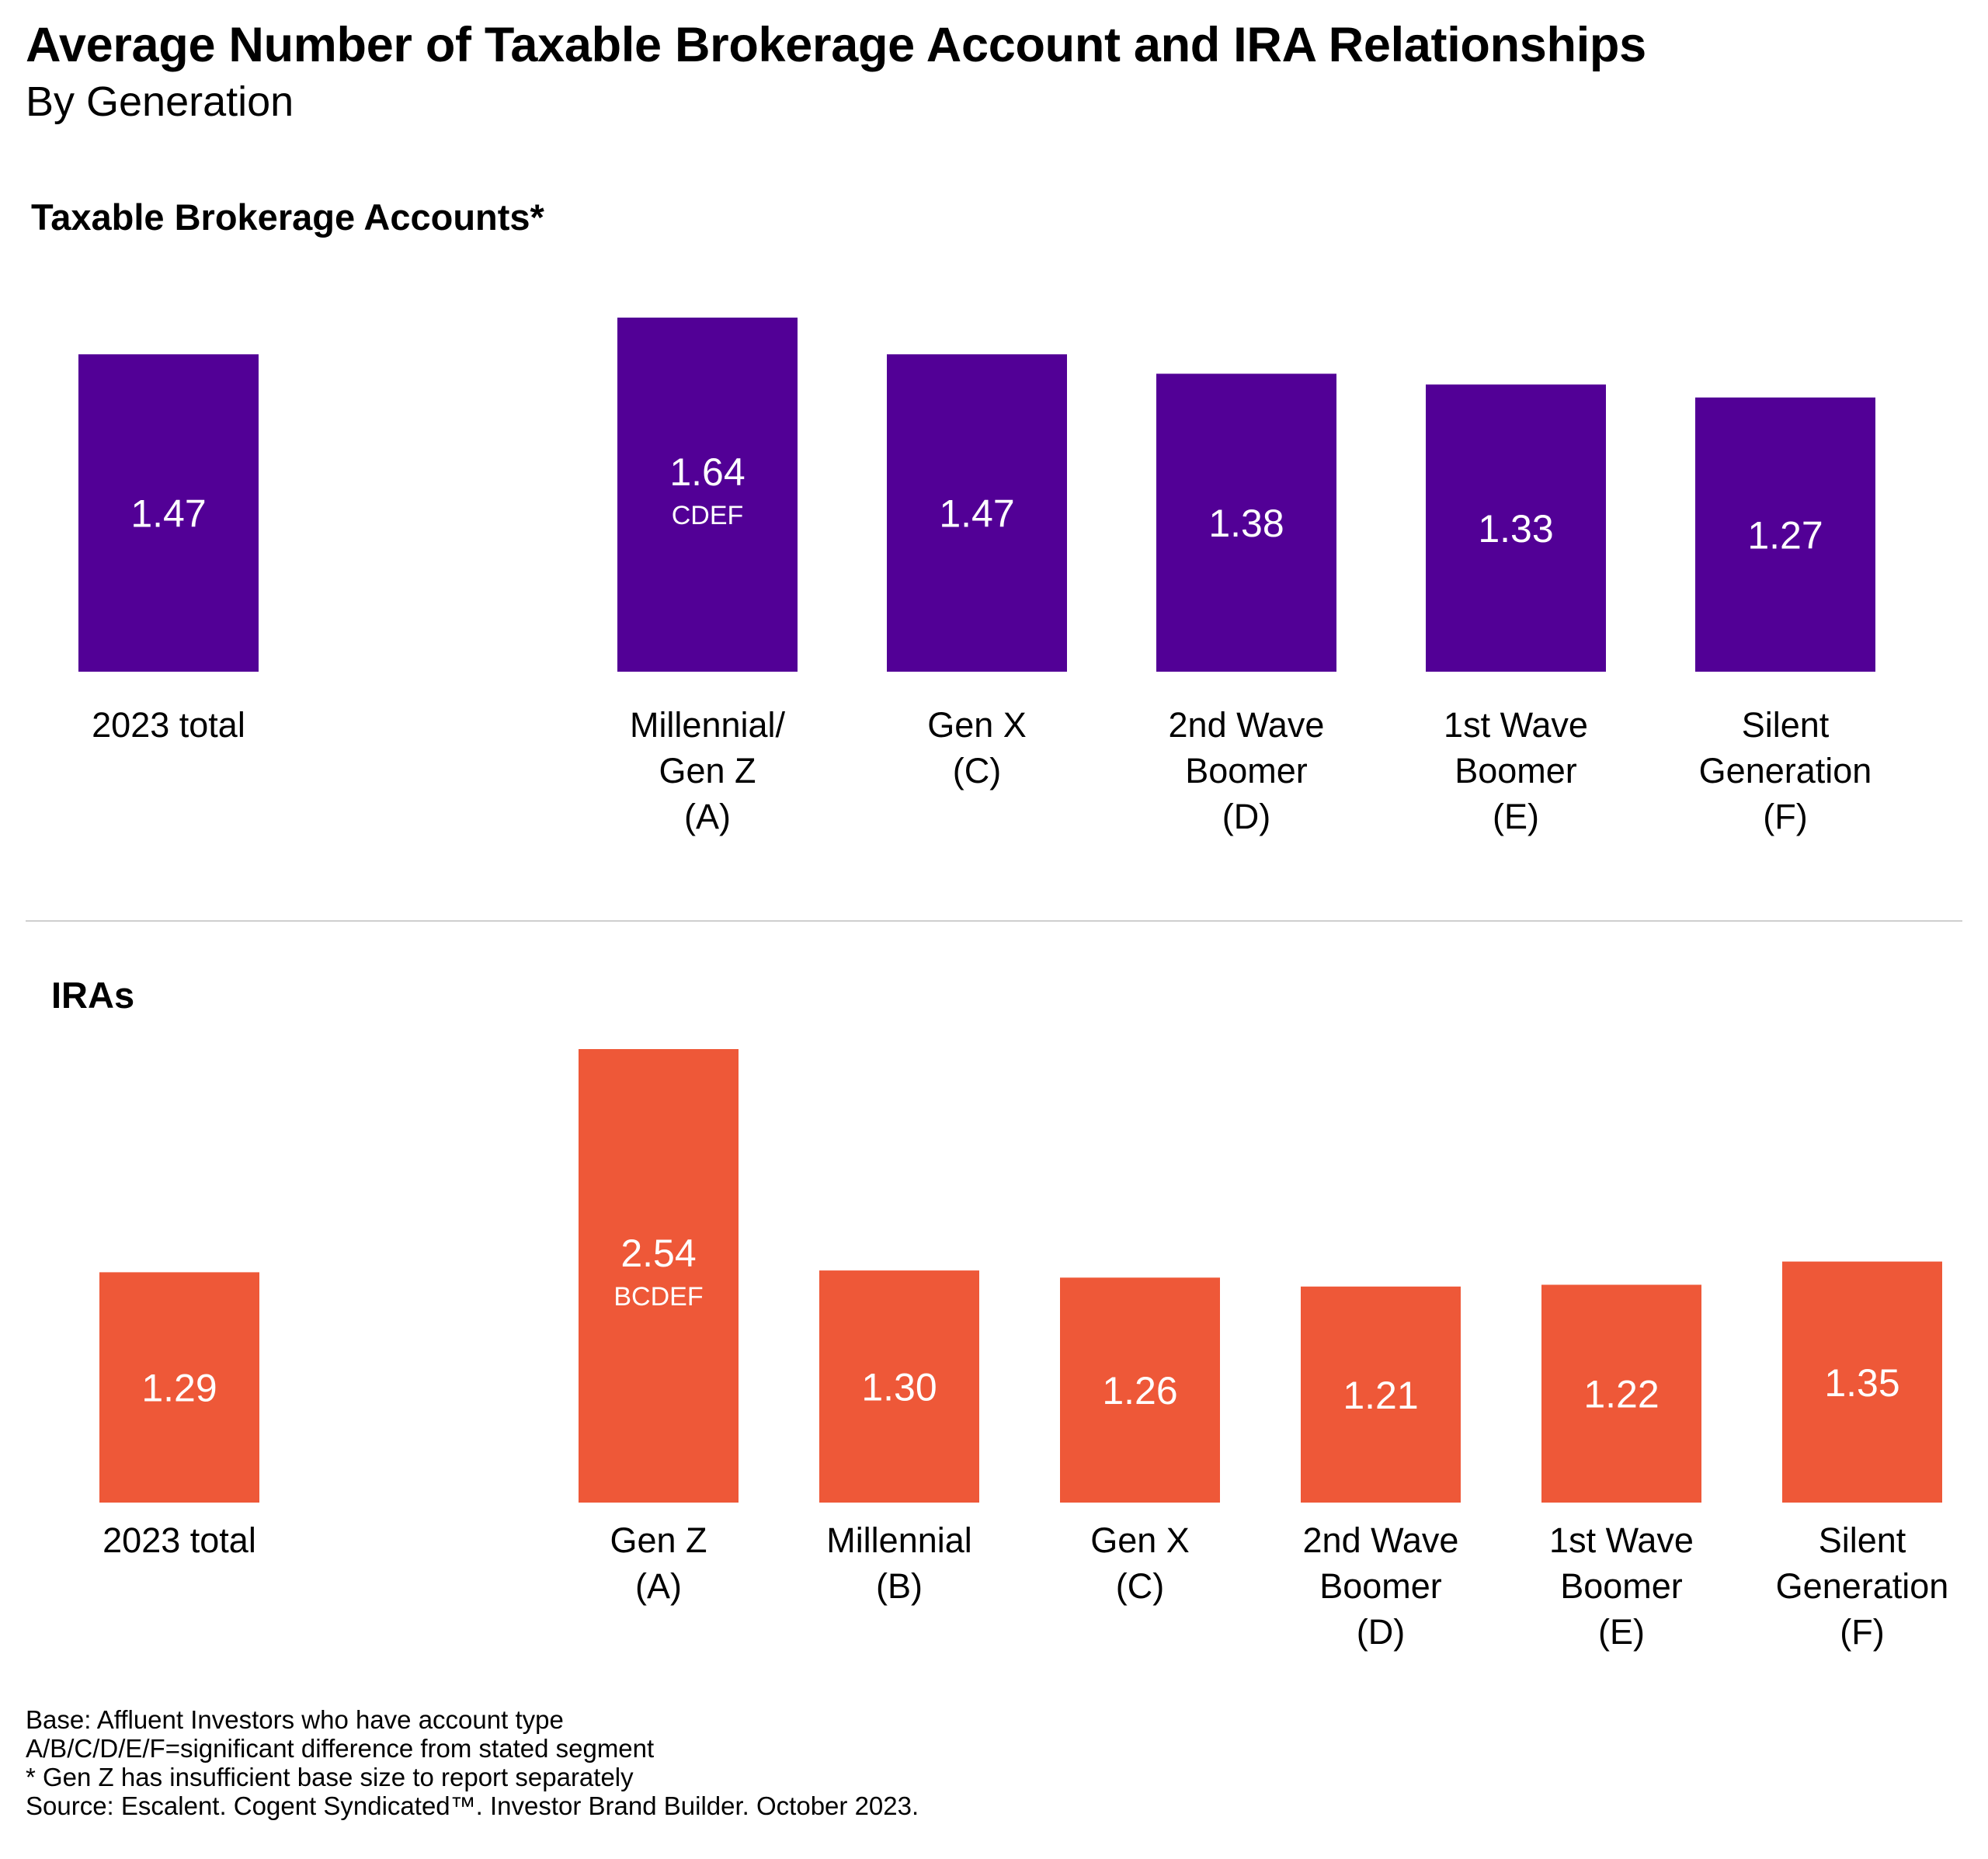 This screenshot has height=1859, width=1988. Describe the element at coordinates (900, 1586) in the screenshot. I see `ira-category-label: (B)` at that location.